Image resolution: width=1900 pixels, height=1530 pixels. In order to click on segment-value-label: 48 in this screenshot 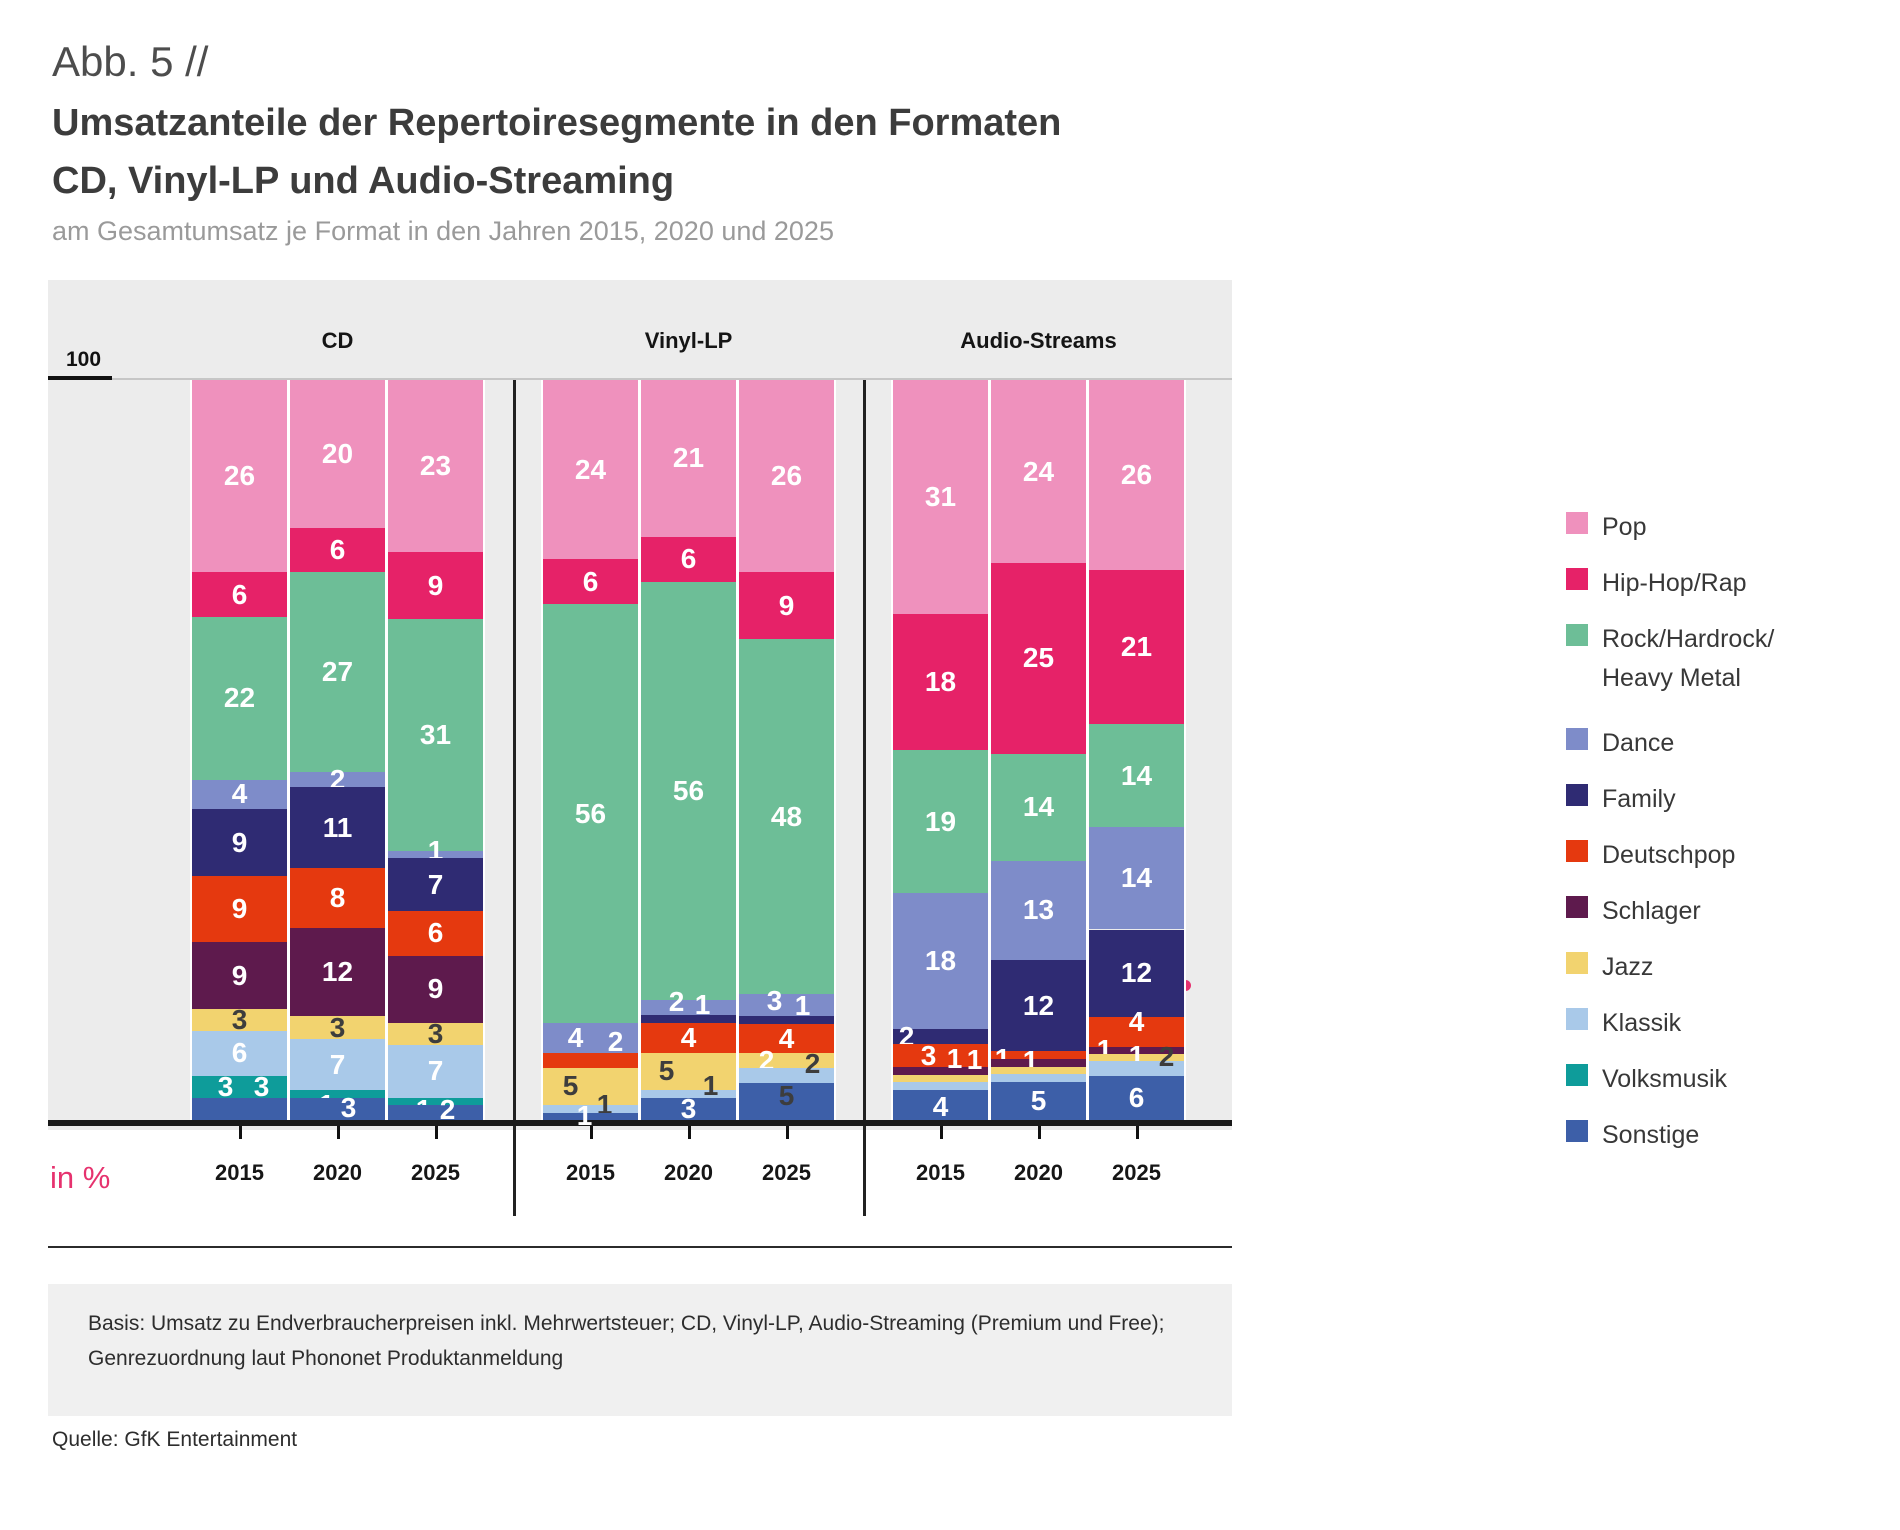, I will do `click(786, 816)`.